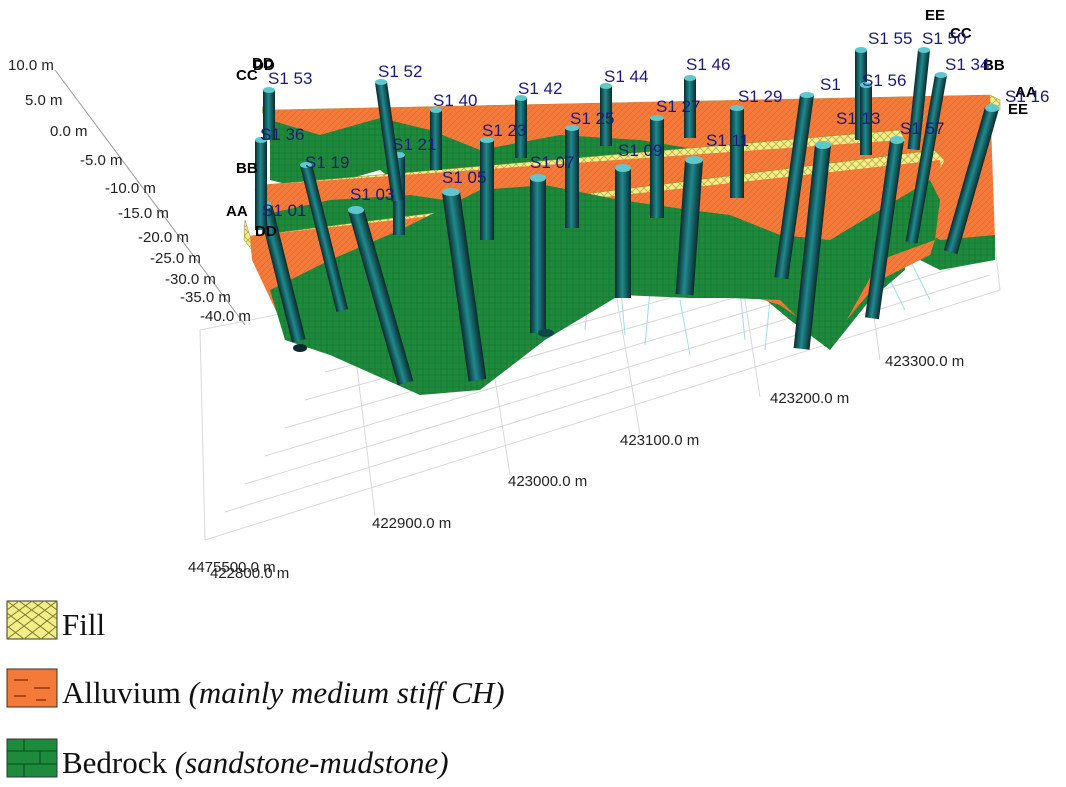  Describe the element at coordinates (678, 106) in the screenshot. I see `borehole-label: S1 27` at that location.